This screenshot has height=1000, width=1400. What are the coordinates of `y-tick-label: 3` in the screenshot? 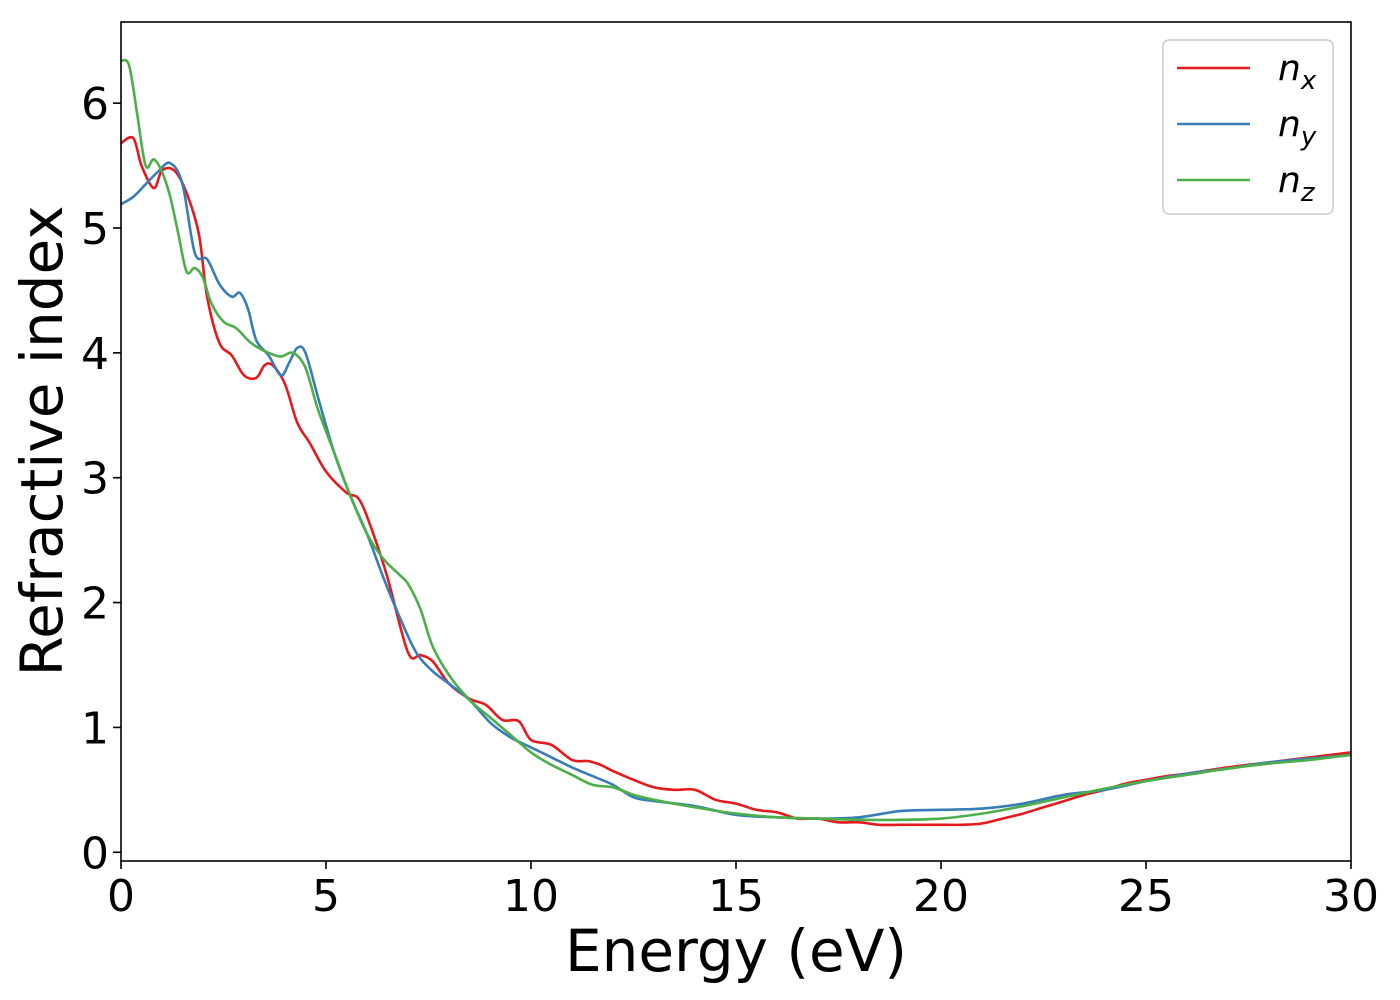 It's located at (95, 479).